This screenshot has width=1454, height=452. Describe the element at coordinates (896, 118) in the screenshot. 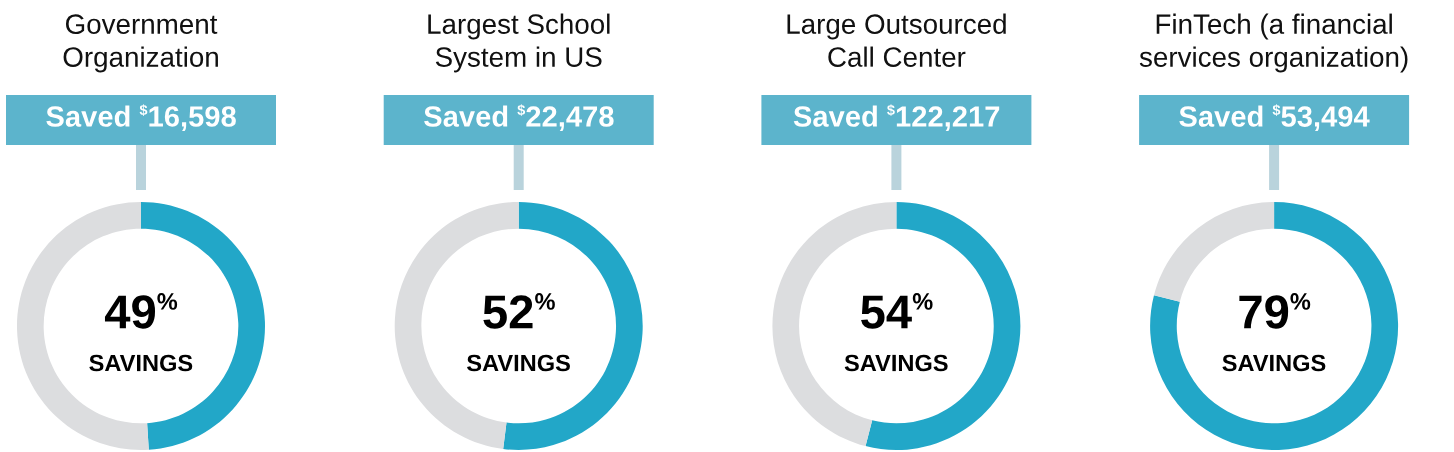

I see `text: Saved $122,217` at that location.